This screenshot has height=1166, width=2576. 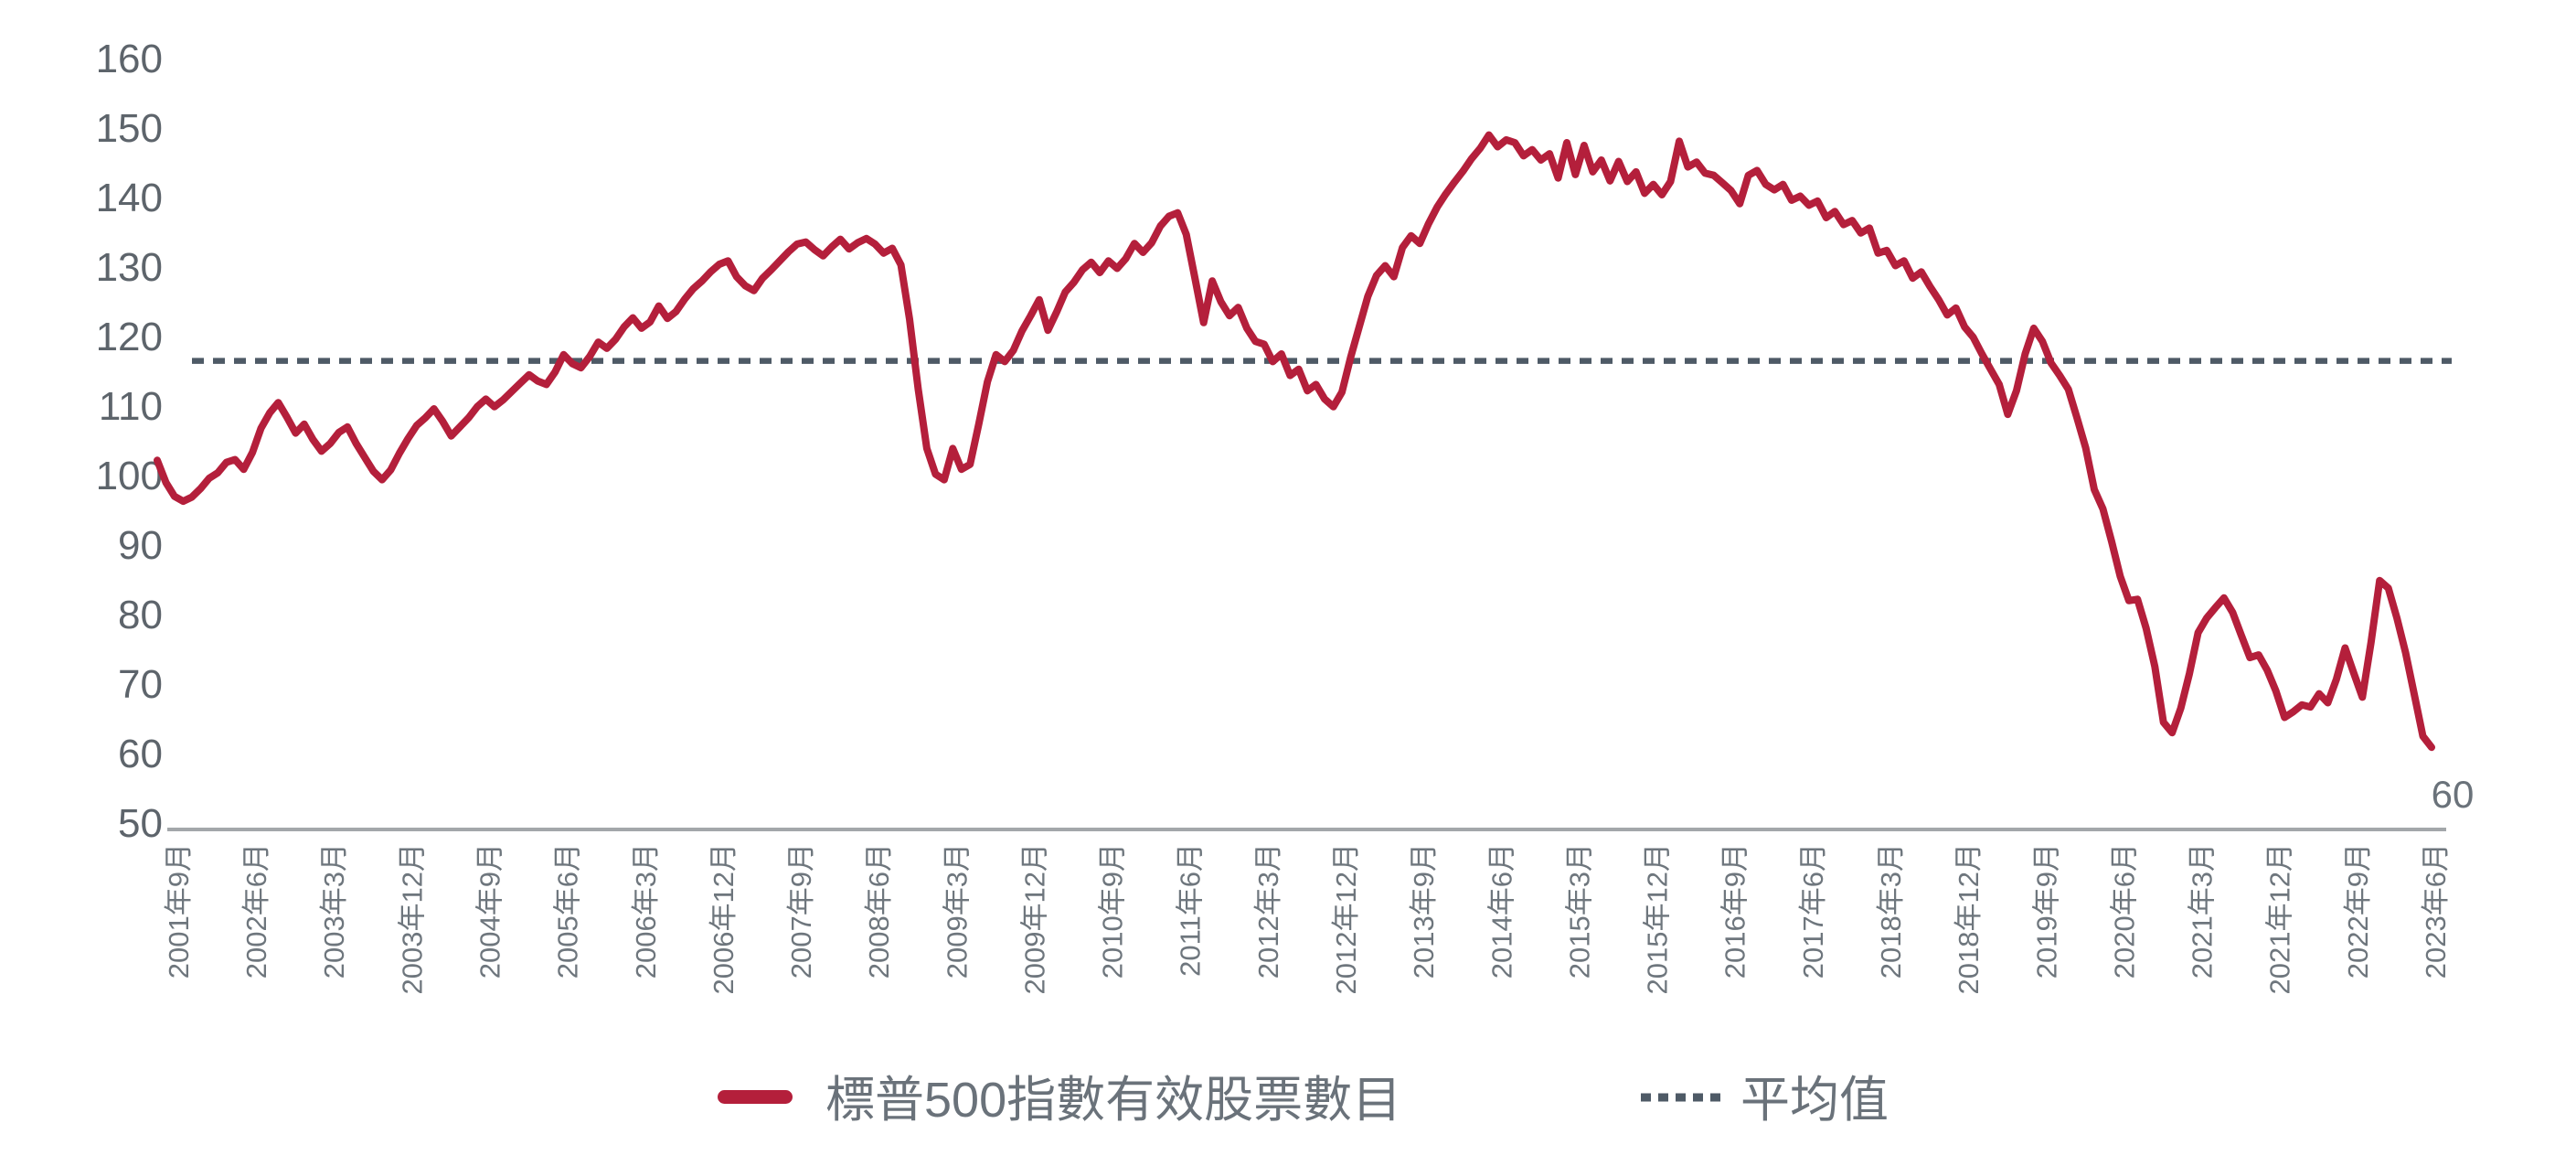 I want to click on x-tick-label: 2016年9月, so click(x=1735, y=911).